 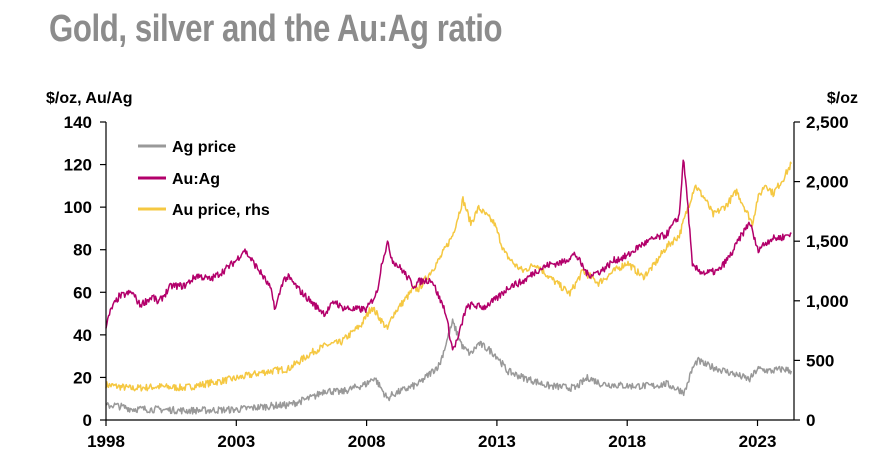 I want to click on left-axis-tick-label: 0, so click(x=87, y=420).